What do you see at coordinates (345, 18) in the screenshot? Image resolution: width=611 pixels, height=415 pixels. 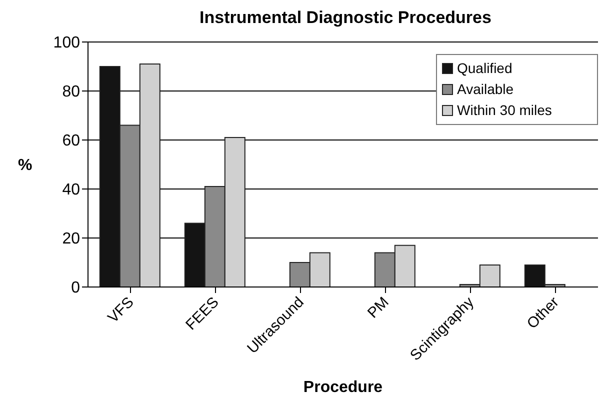 I see `chart-title: Instrumental Diagnostic Procedures` at bounding box center [345, 18].